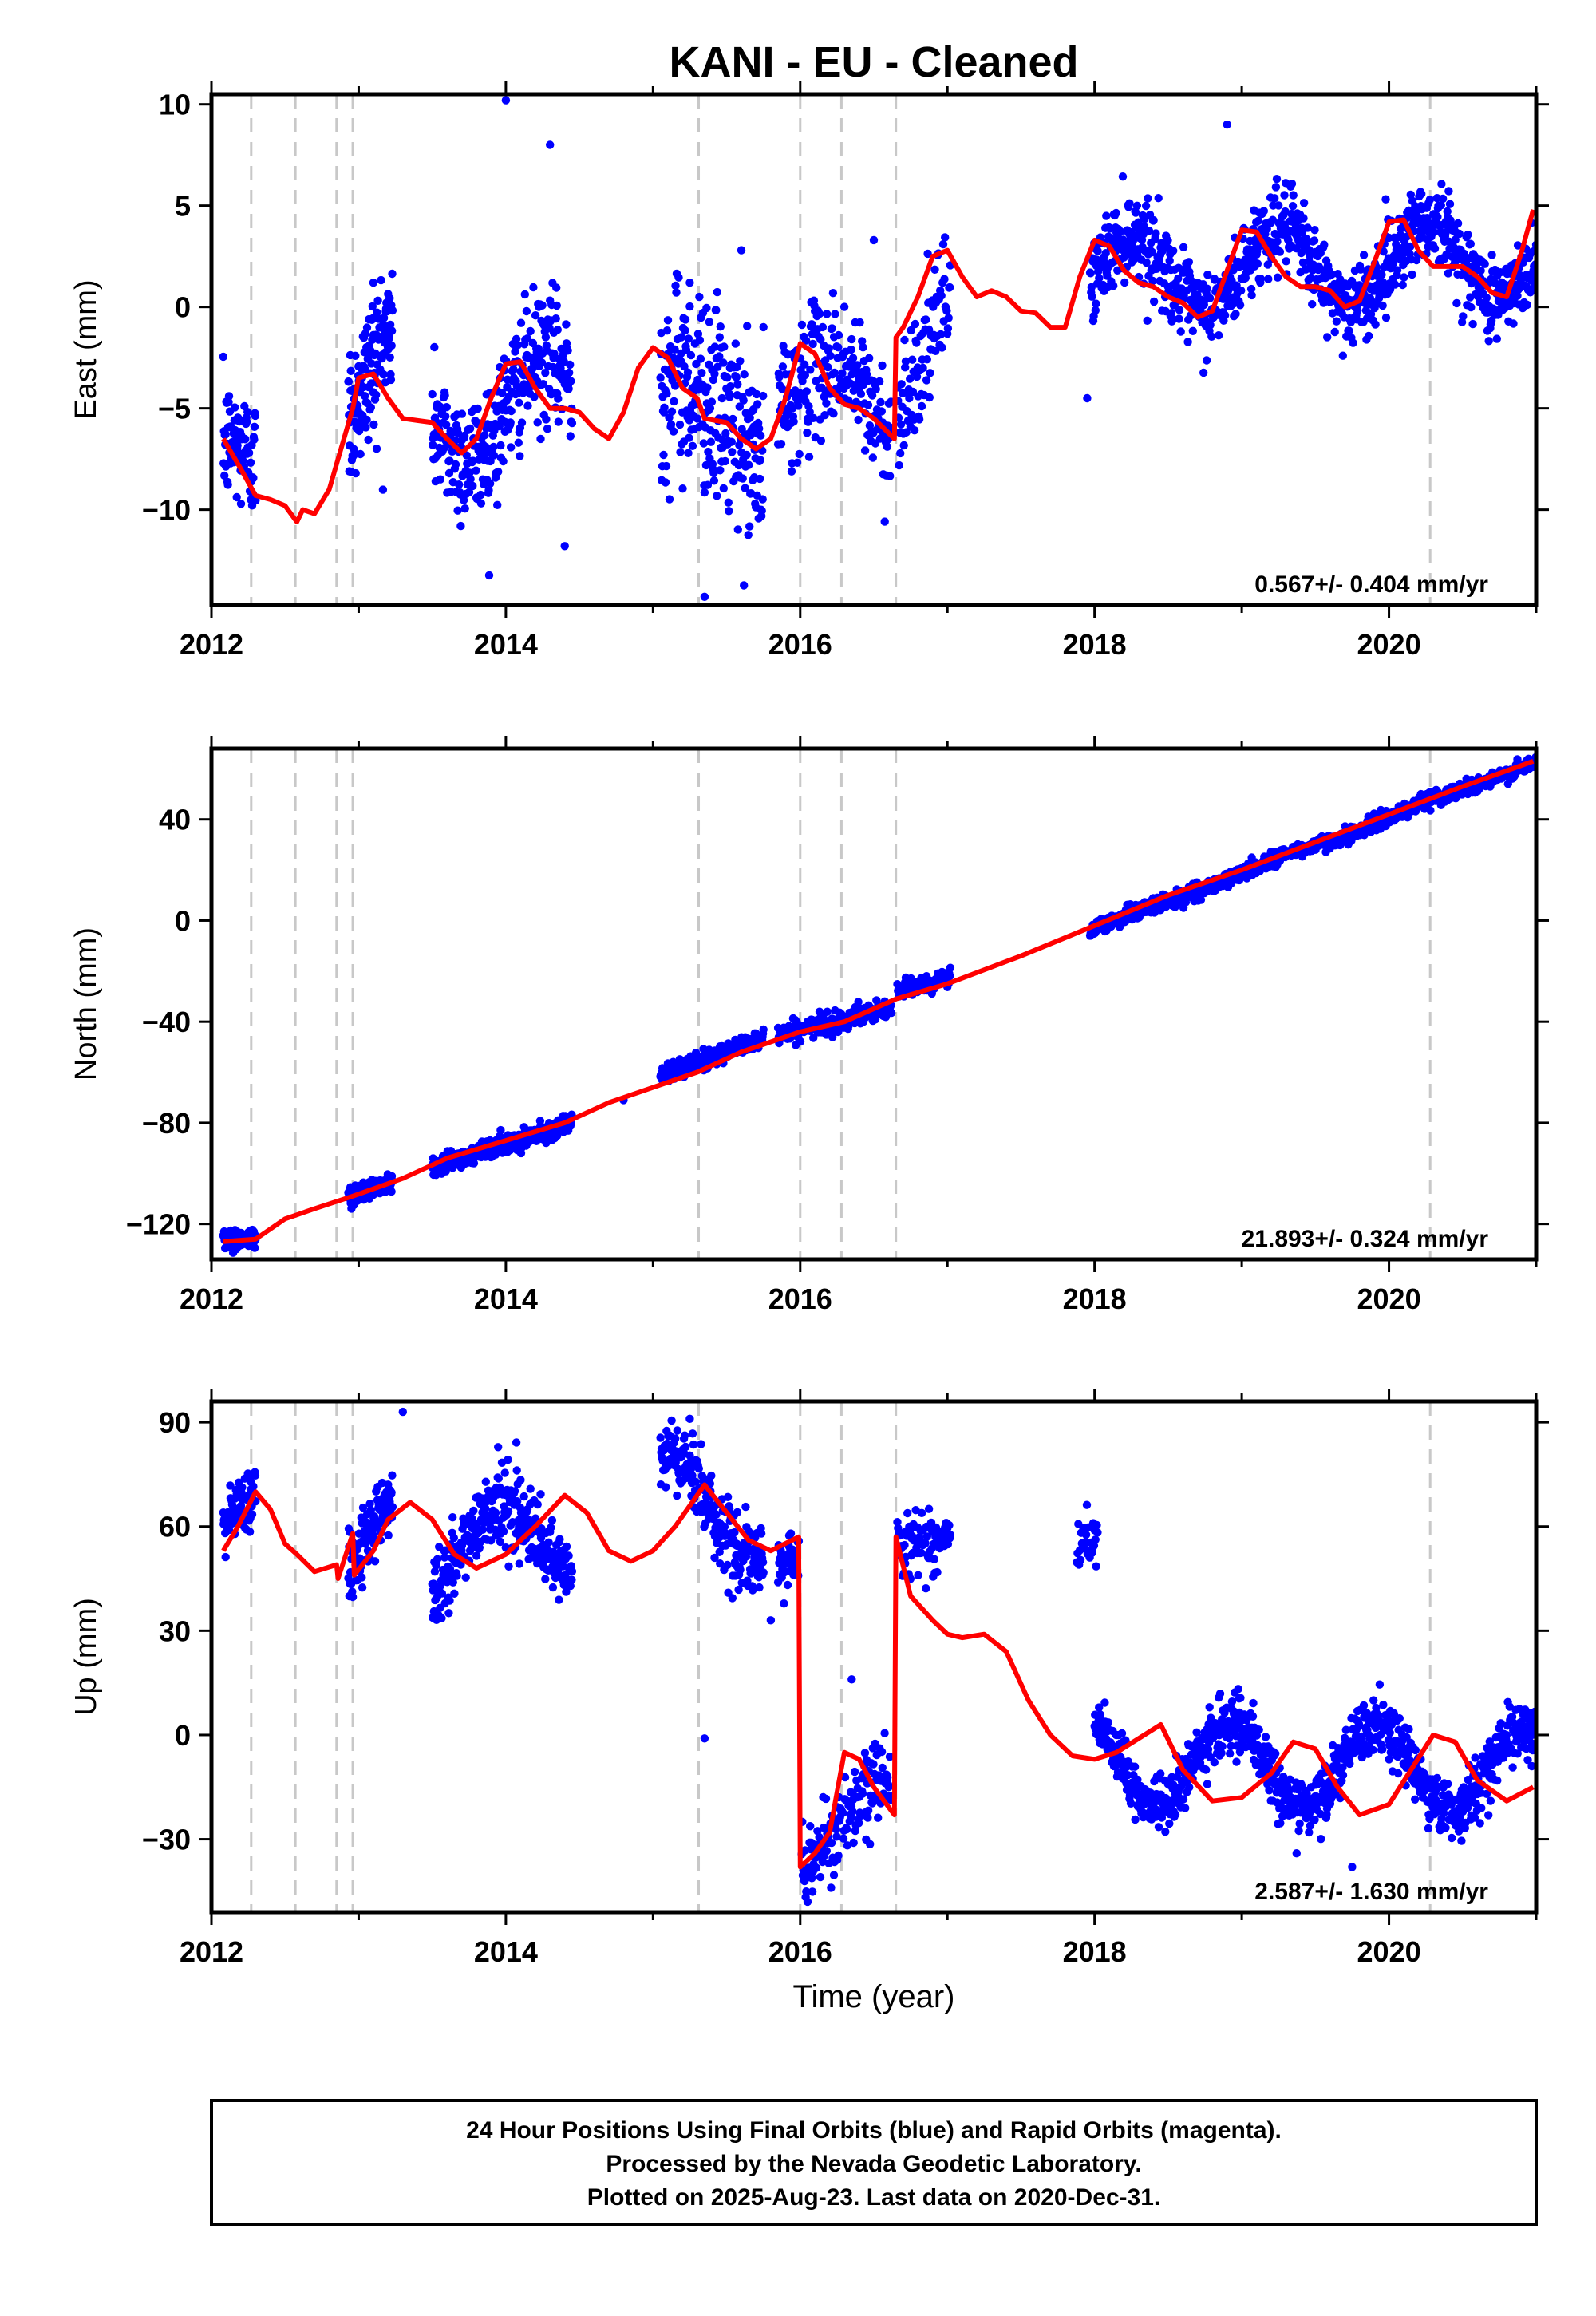 The image size is (1596, 2316). Describe the element at coordinates (175, 820) in the screenshot. I see `y-tick-label: 40` at that location.